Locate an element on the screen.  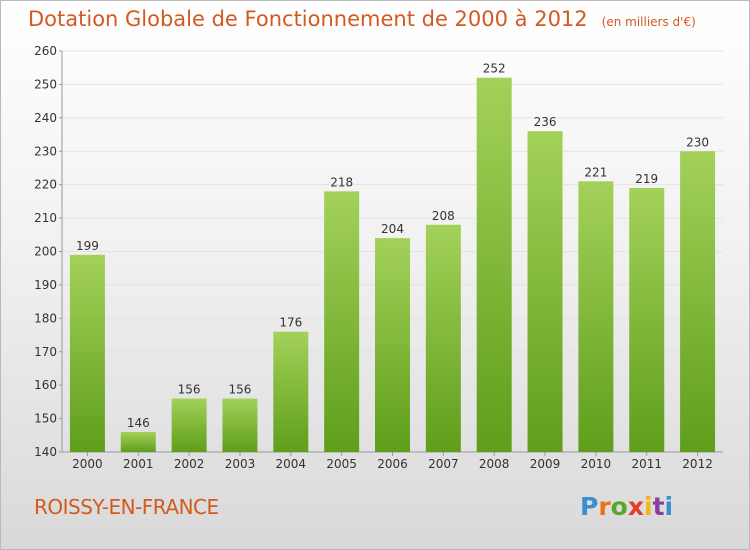
chart-subtitle: (en milliers d'€) is located at coordinates (648, 22).